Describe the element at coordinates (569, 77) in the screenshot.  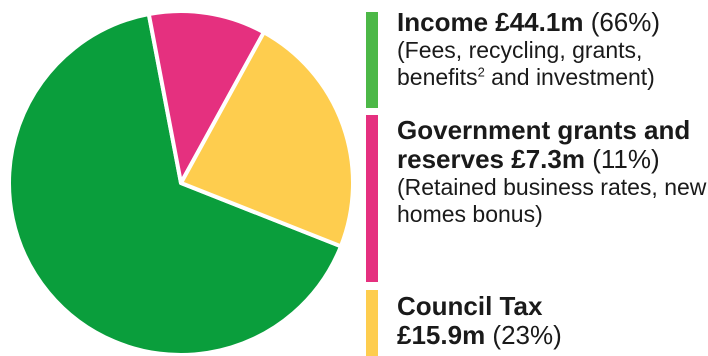
I see `legend-desc-income-b: and investment)` at that location.